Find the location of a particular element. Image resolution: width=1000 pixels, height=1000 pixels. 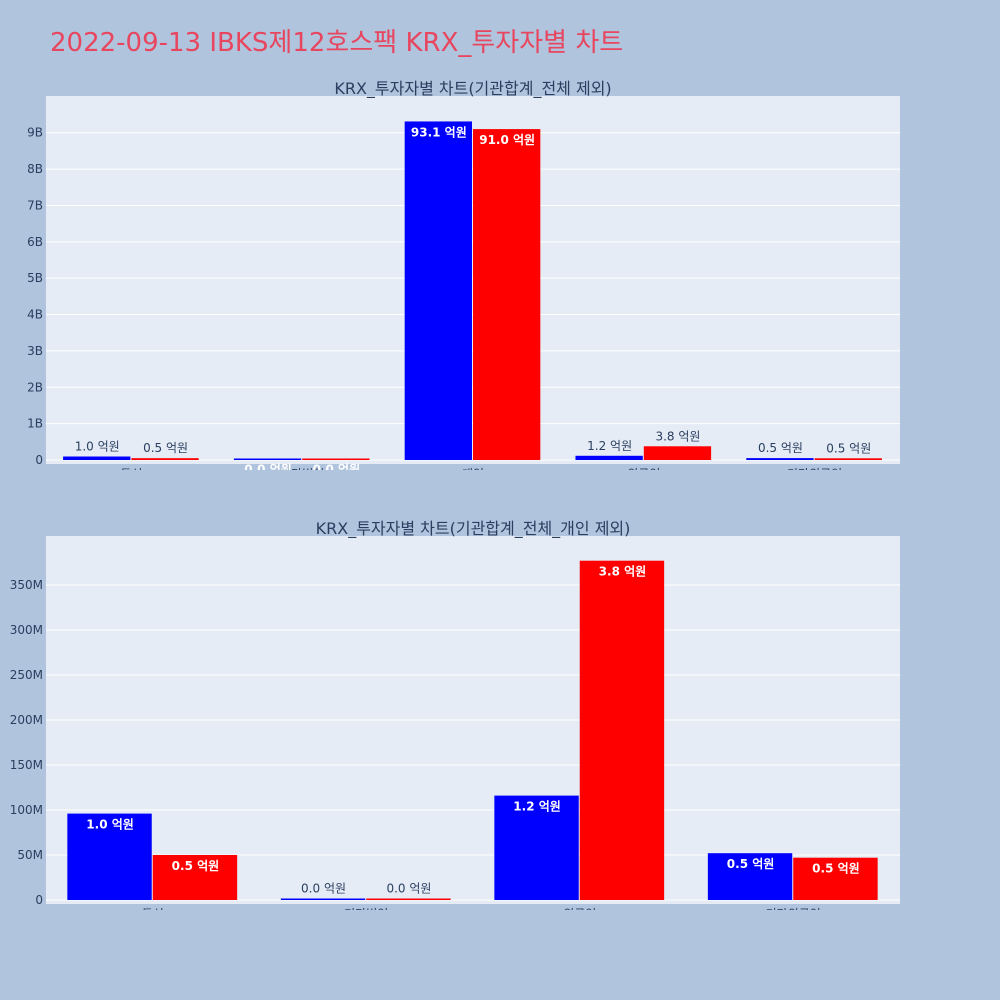

chart-title: KRX_투자자별 차트(기관합계_전체 제외) is located at coordinates (472, 89).